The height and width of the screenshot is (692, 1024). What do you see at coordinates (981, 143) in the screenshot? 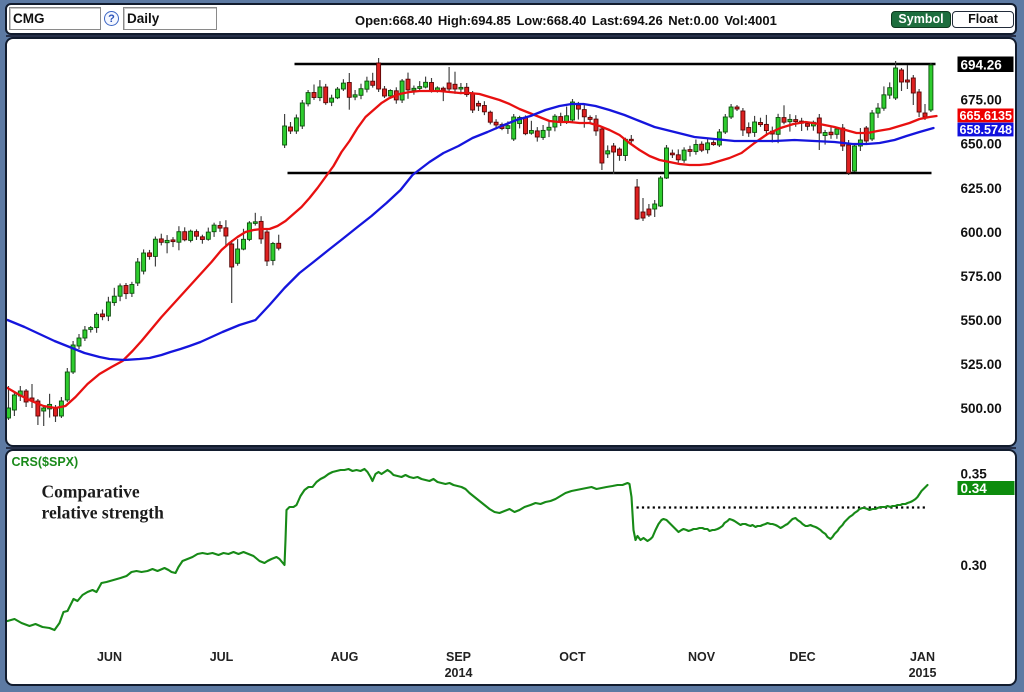
I see `svg-text: 650.00` at bounding box center [981, 143].